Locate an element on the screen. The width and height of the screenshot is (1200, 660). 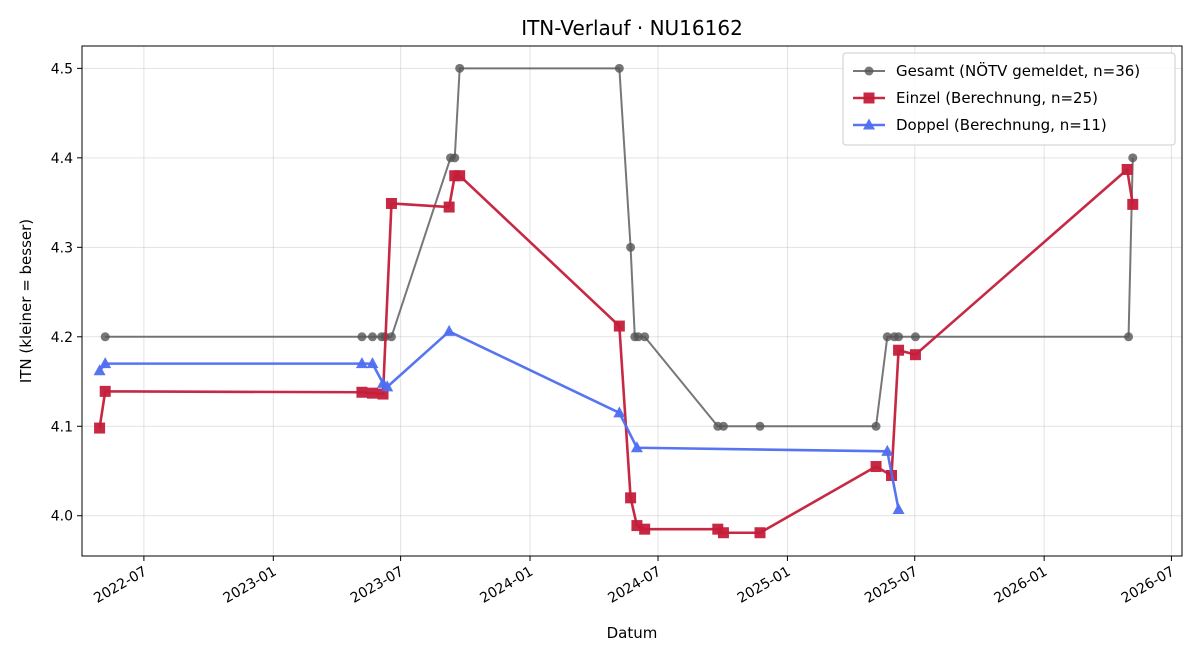
x-tick-label: 2025-01 is located at coordinates (764, 585).